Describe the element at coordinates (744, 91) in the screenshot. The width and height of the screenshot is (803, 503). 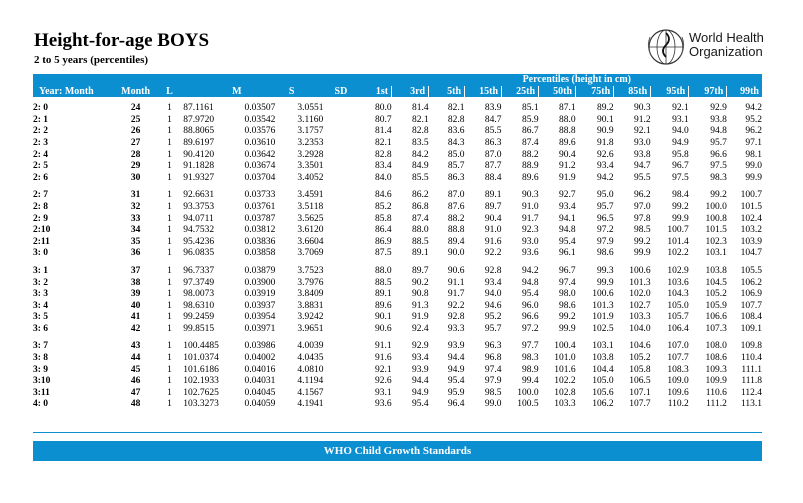
I see `column-header: 99th` at that location.